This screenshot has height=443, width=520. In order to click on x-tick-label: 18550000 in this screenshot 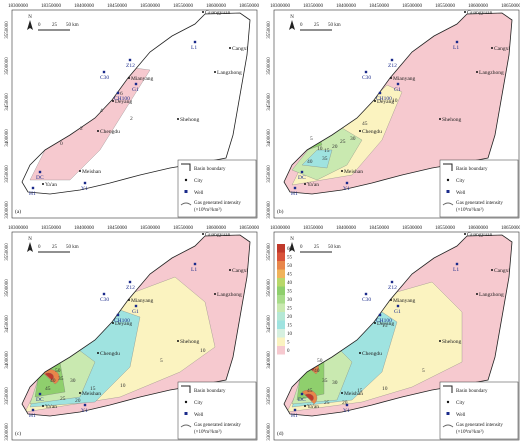, I will do `click(445, 6)`.